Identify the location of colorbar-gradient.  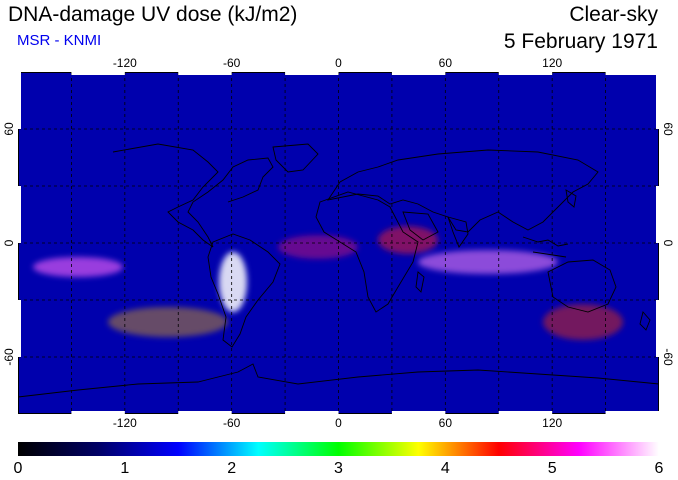
(338, 449).